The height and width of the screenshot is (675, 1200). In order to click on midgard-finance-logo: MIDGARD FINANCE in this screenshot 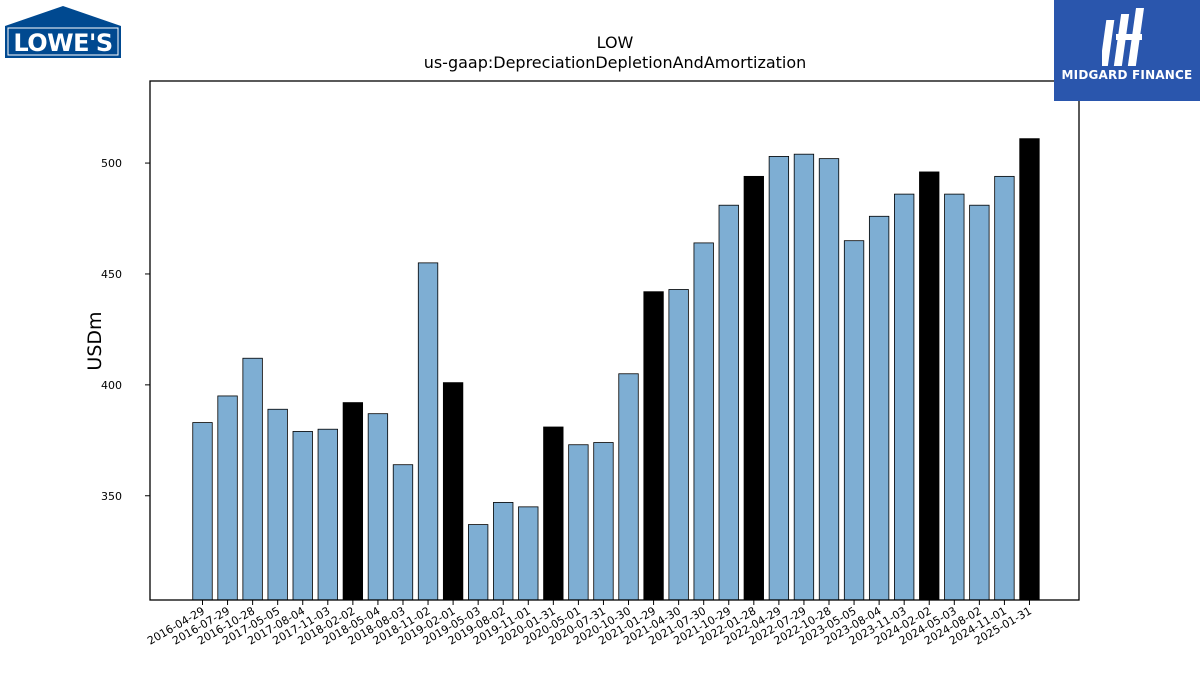, I will do `click(1127, 50)`.